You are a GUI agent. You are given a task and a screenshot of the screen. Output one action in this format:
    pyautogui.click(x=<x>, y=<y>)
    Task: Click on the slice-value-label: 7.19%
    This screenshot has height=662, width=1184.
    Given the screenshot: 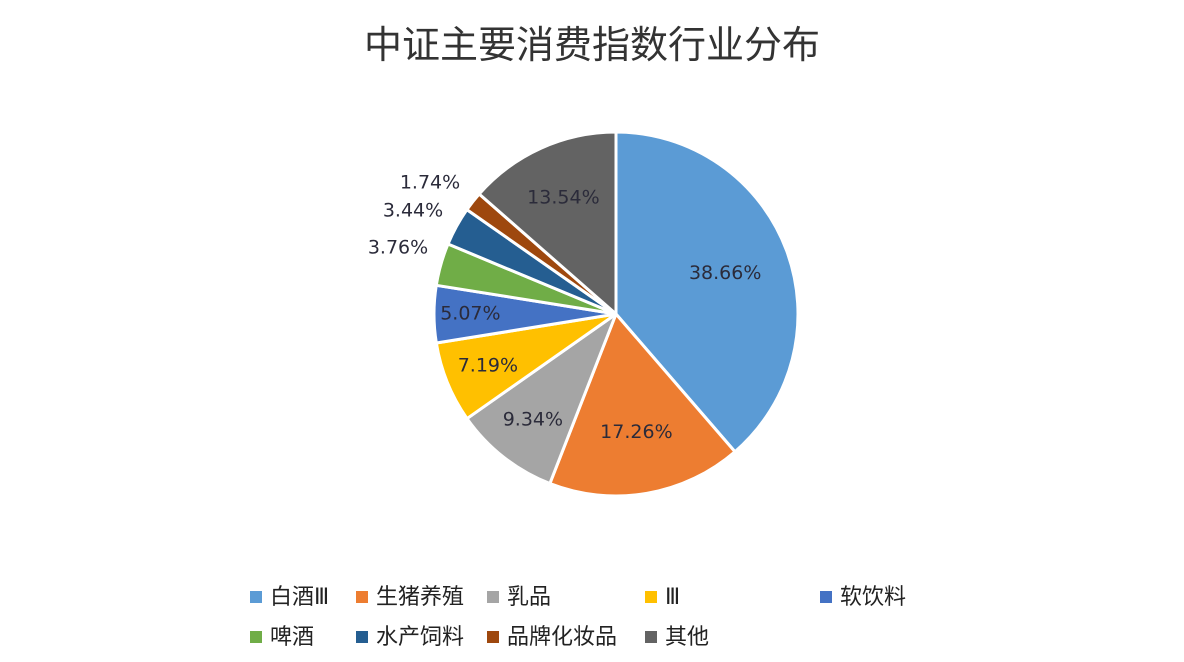 What is the action you would take?
    pyautogui.click(x=488, y=366)
    